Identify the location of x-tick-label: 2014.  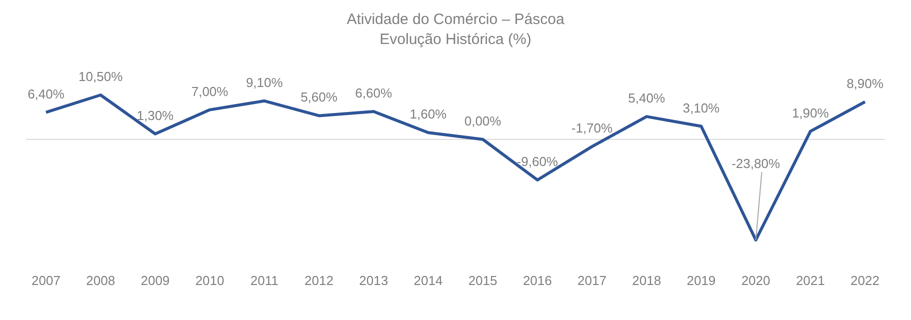
(428, 280).